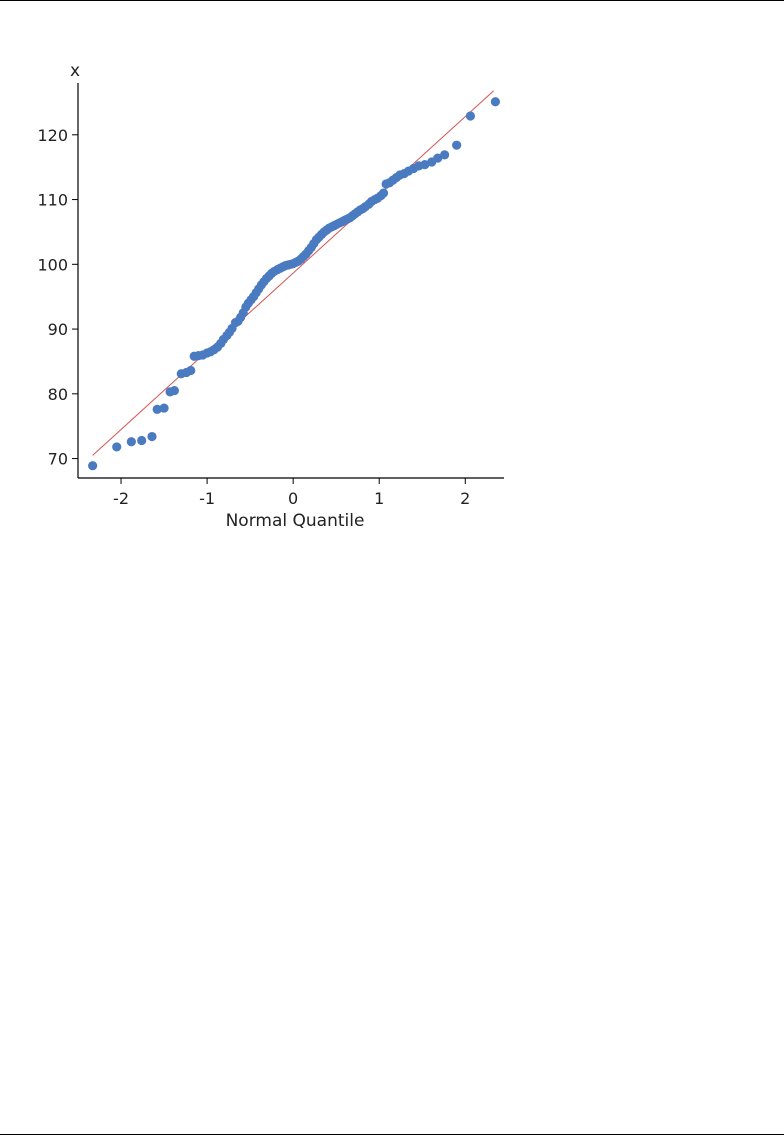 Image resolution: width=784 pixels, height=1137 pixels. I want to click on bottom-rule, so click(392, 1134).